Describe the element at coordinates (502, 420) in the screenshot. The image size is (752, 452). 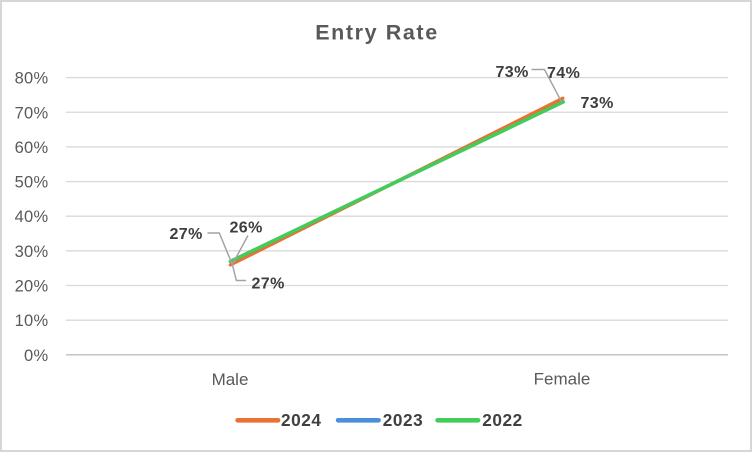
I see `svg-text: 2022` at that location.